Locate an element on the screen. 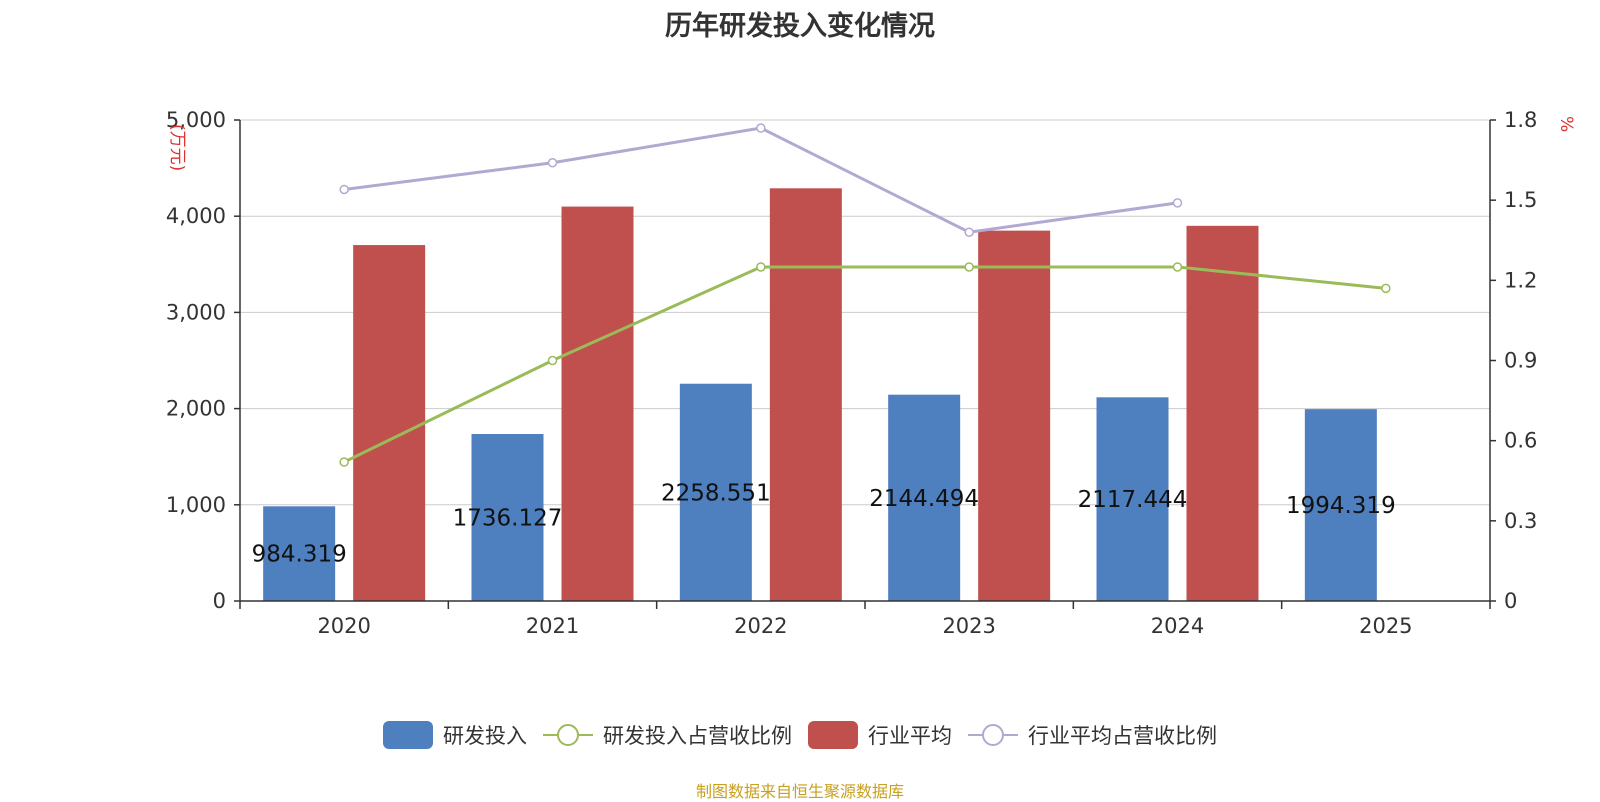 The height and width of the screenshot is (802, 1600). right-tick-label: 0.6 is located at coordinates (1520, 441).